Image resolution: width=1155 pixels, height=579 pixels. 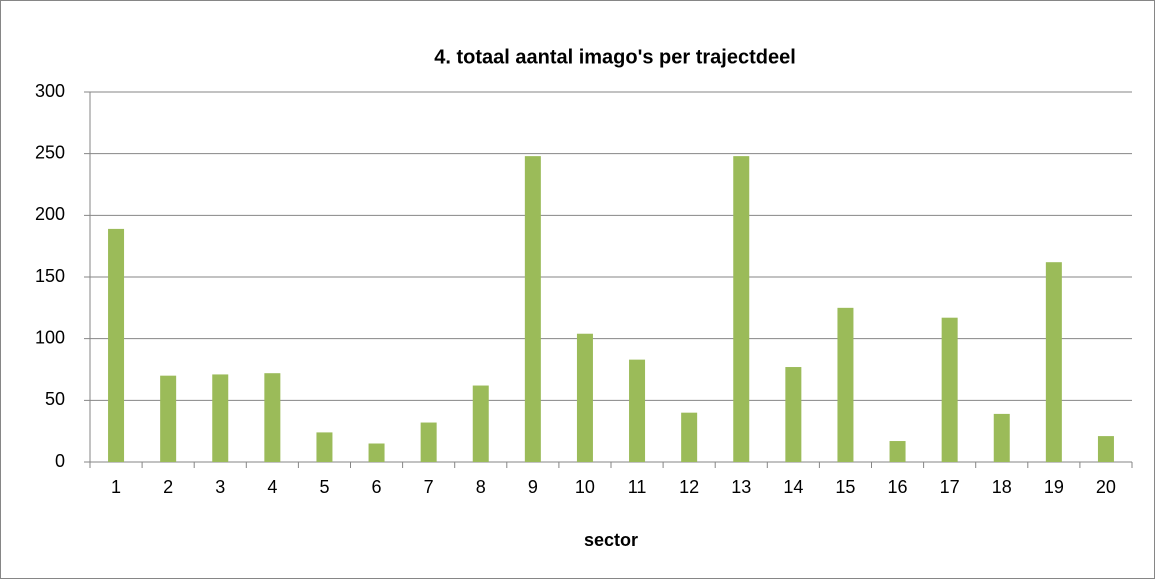 What do you see at coordinates (50, 276) in the screenshot?
I see `y-tick-label: 150` at bounding box center [50, 276].